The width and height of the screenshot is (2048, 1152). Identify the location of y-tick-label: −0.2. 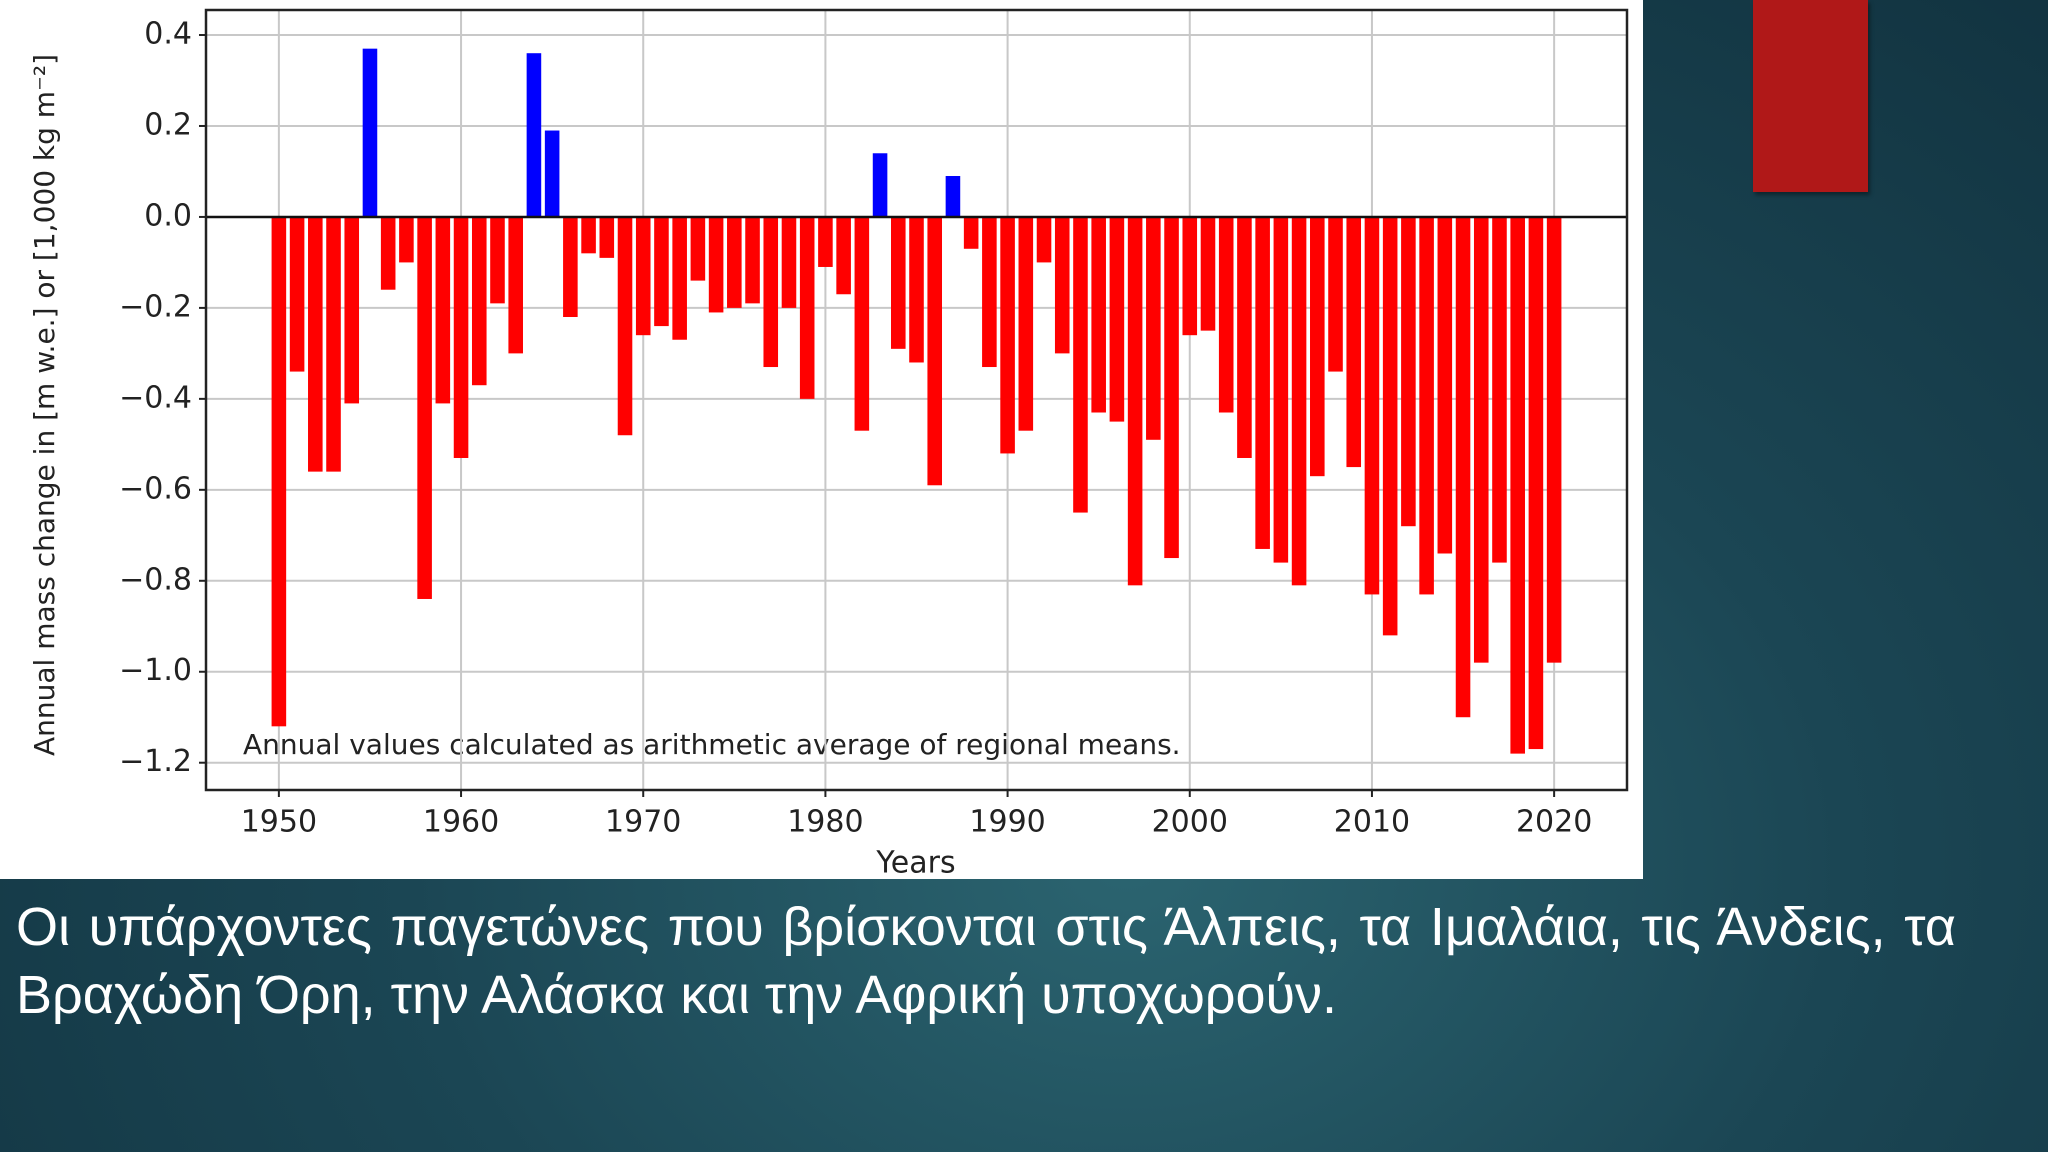
(155, 306).